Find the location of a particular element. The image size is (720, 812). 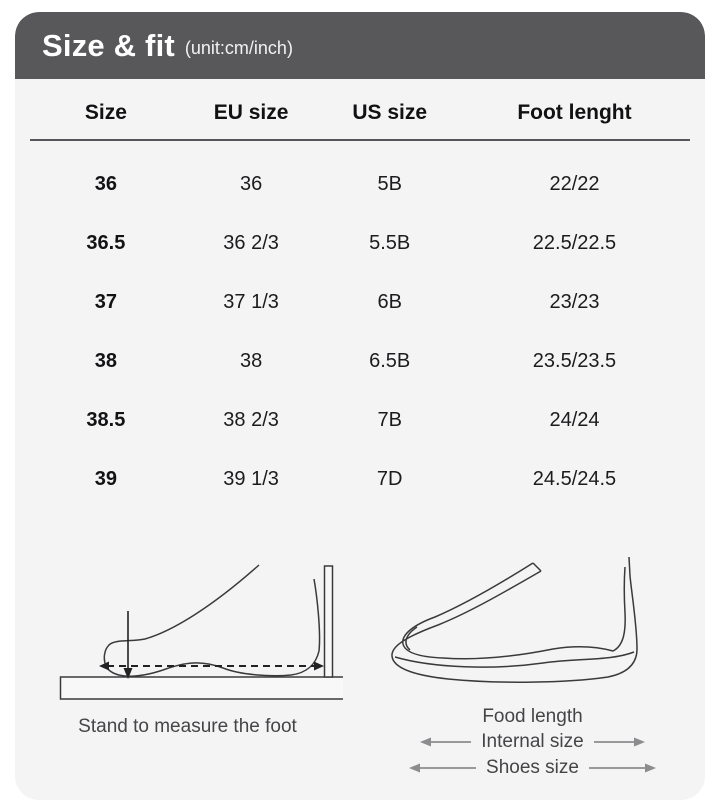

cell-us: 5B is located at coordinates (389, 184).